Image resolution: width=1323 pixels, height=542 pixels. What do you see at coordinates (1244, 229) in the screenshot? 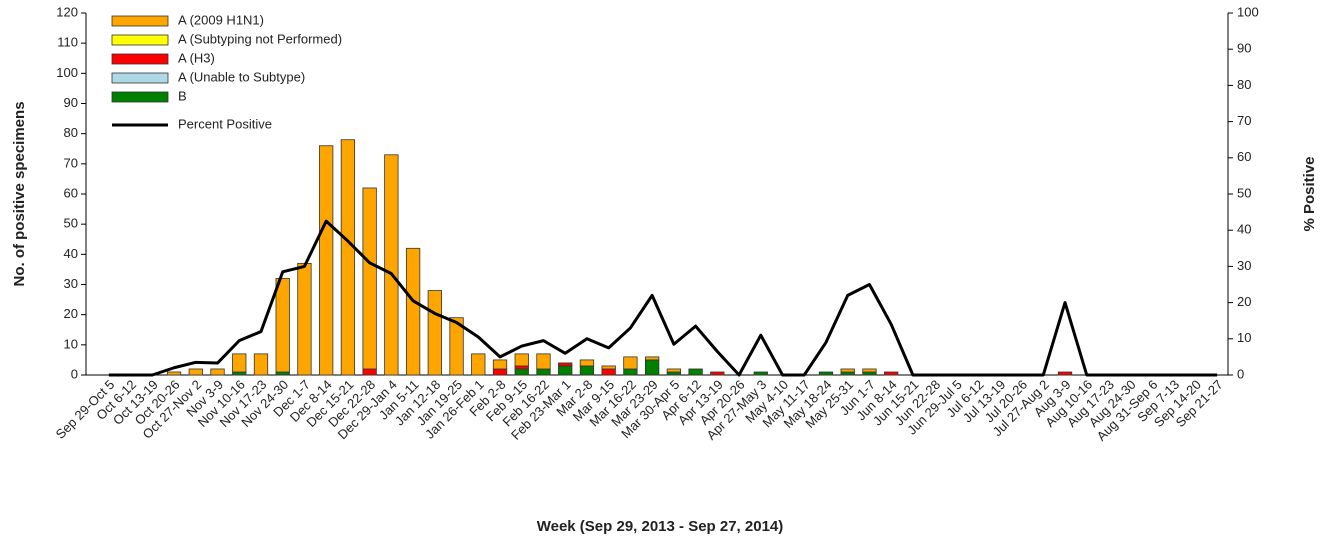
I see `y2-tick-label: 40` at bounding box center [1244, 229].